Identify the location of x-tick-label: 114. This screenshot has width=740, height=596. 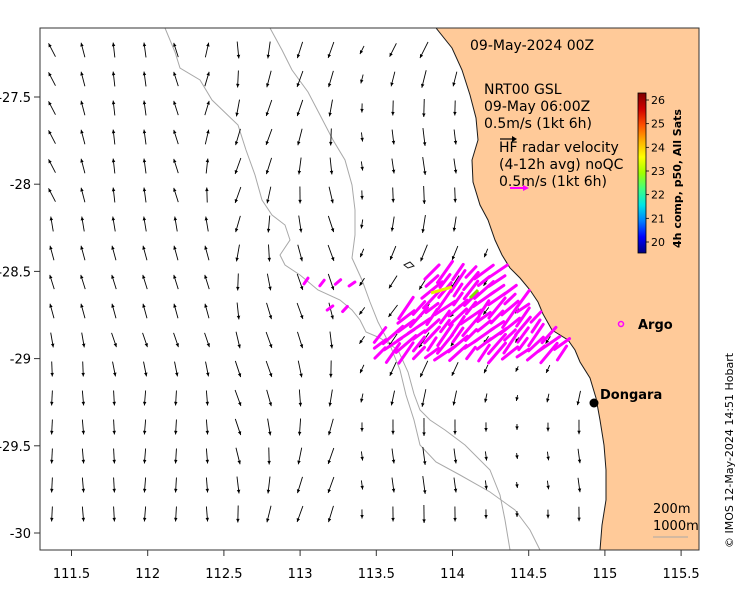
(452, 574).